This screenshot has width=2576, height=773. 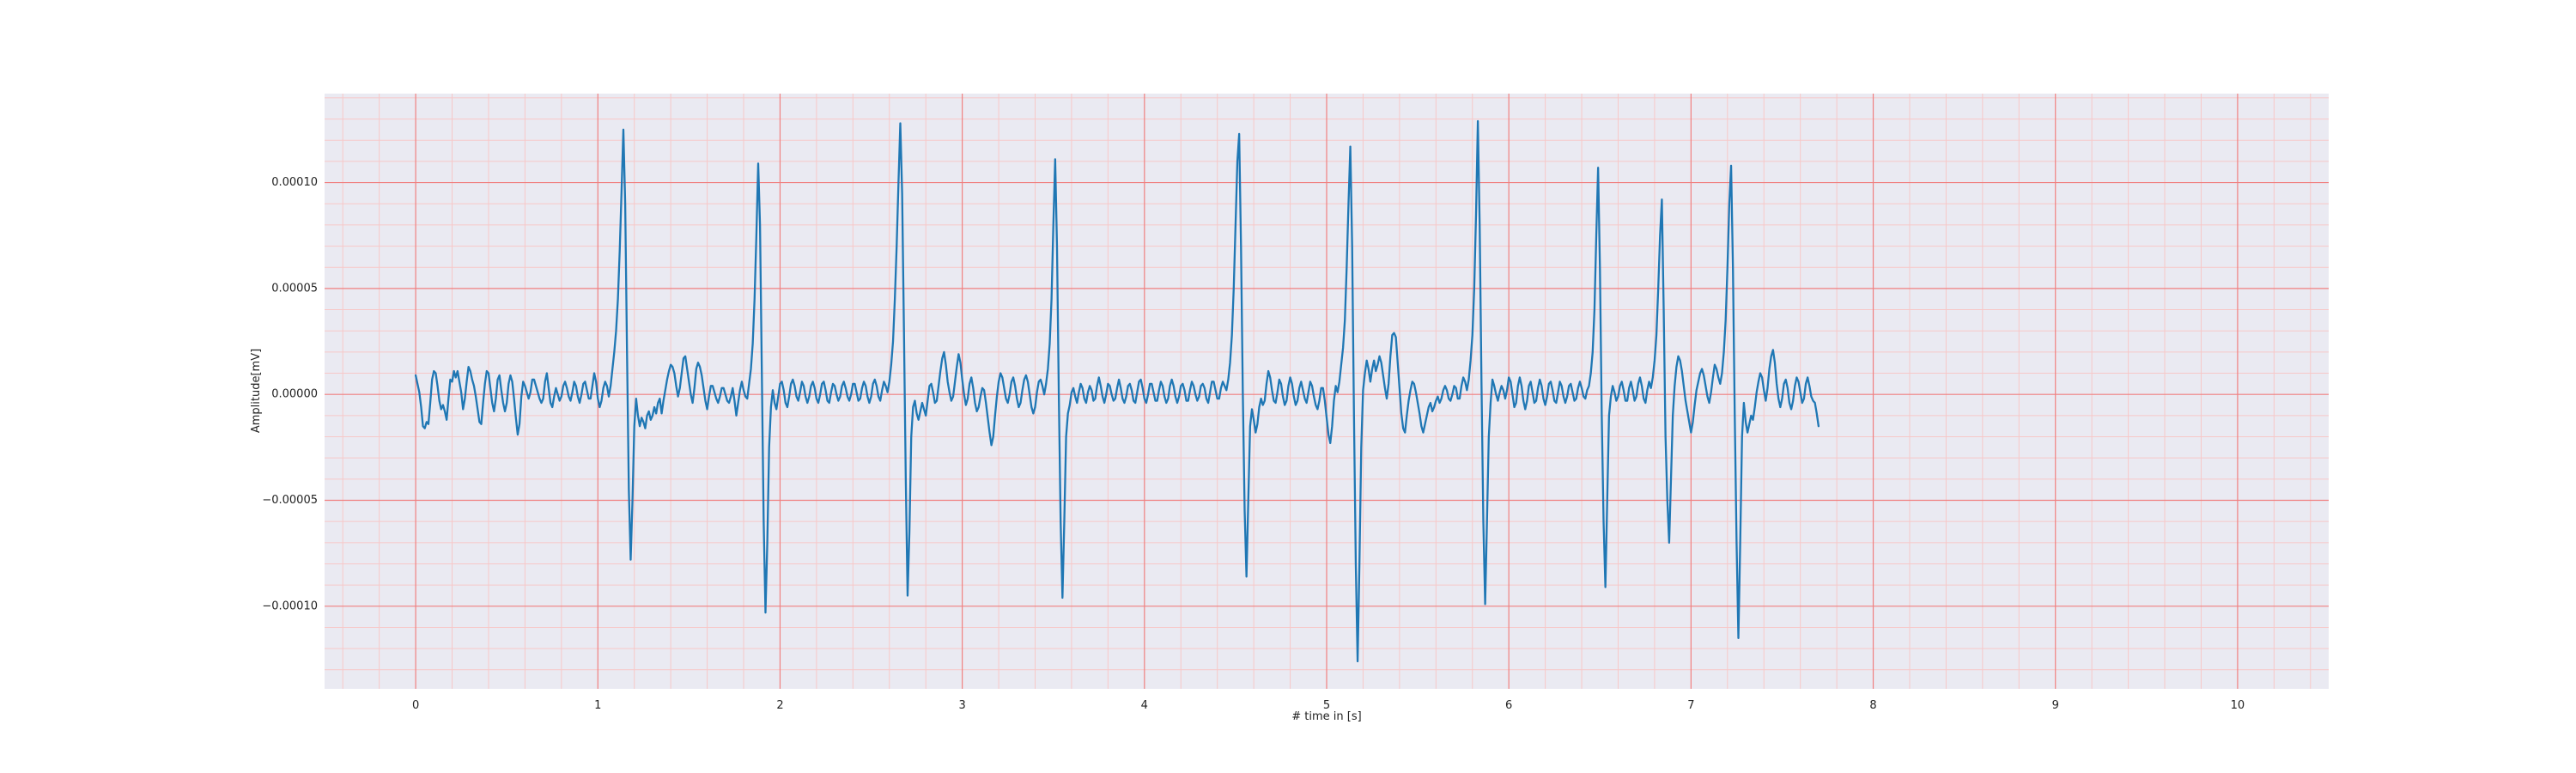 What do you see at coordinates (1690, 705) in the screenshot?
I see `x-tick-label: 7` at bounding box center [1690, 705].